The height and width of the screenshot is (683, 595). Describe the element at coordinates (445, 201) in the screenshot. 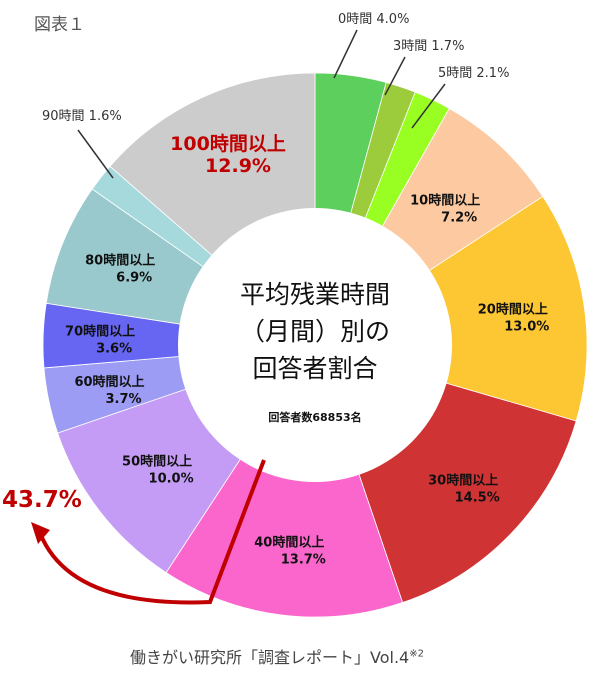

I see `slice-label-name-3: 10時間以上` at that location.